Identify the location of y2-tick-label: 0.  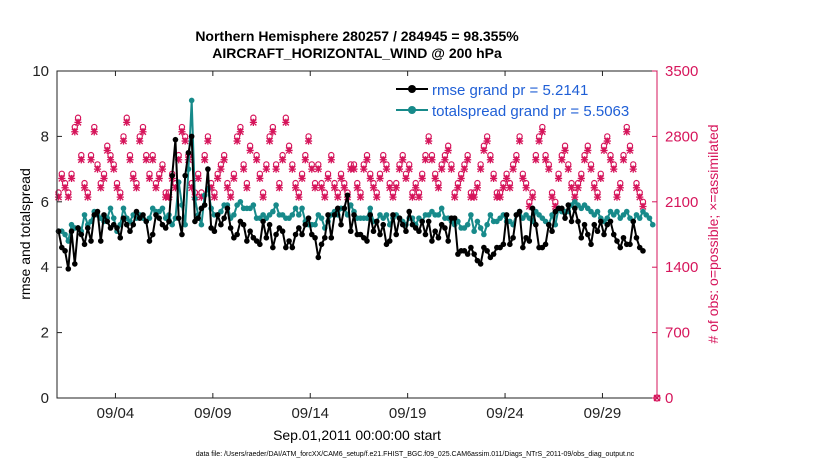
(669, 398).